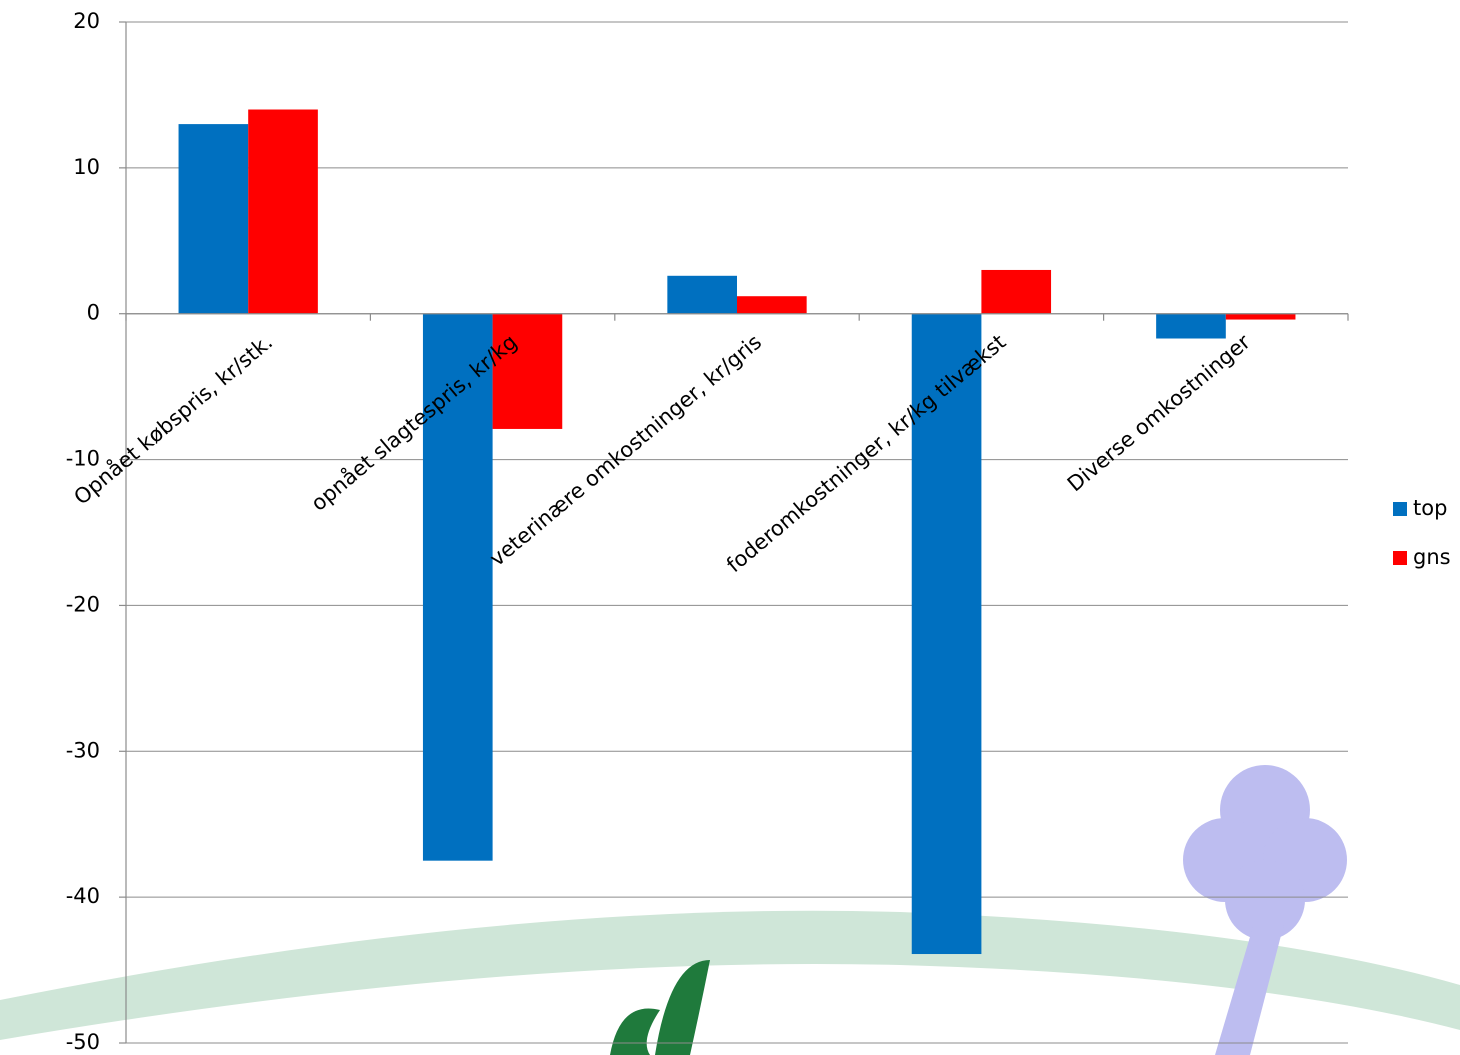 Image resolution: width=1460 pixels, height=1055 pixels. I want to click on white-arc, so click(730, 1009).